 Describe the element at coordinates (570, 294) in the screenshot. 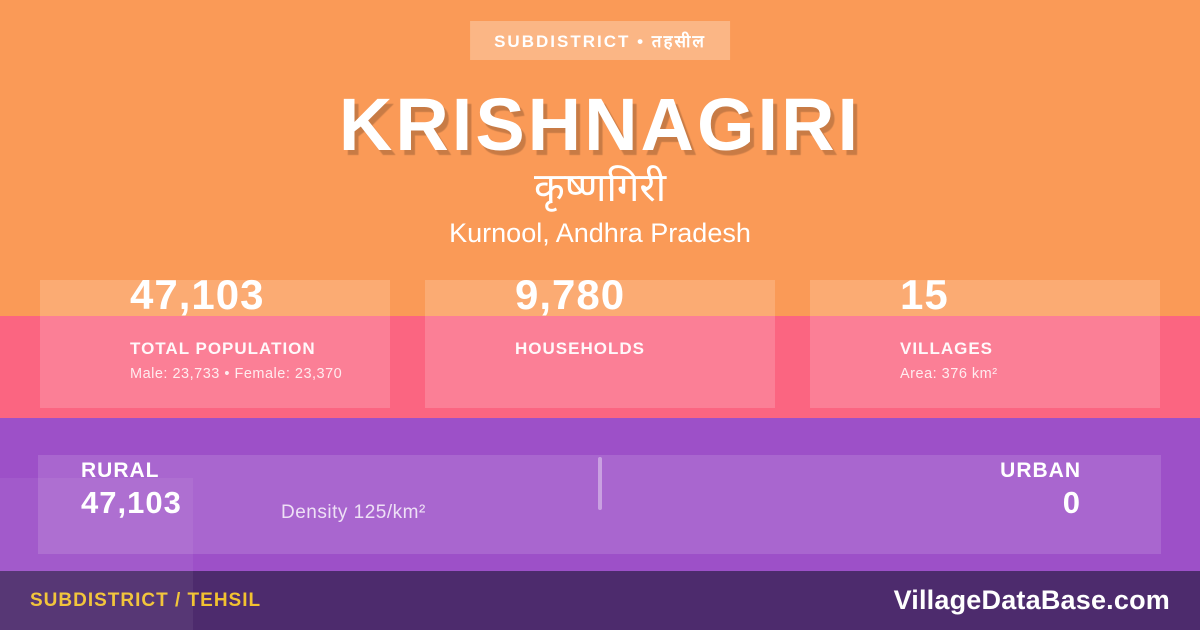

I see `stat-value: 9,780` at that location.